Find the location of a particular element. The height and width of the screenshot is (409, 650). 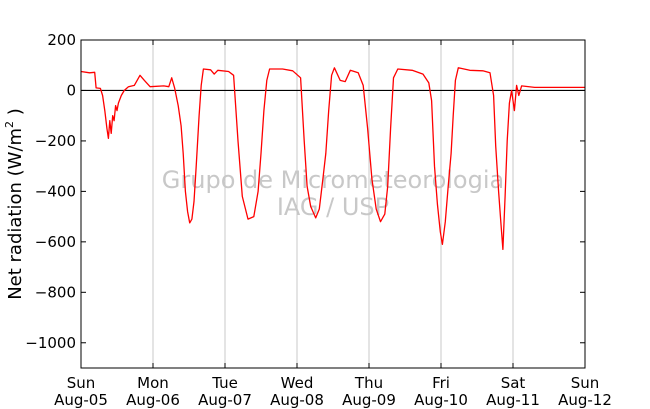

x-tick-label-date: Aug-10 is located at coordinates (441, 400).